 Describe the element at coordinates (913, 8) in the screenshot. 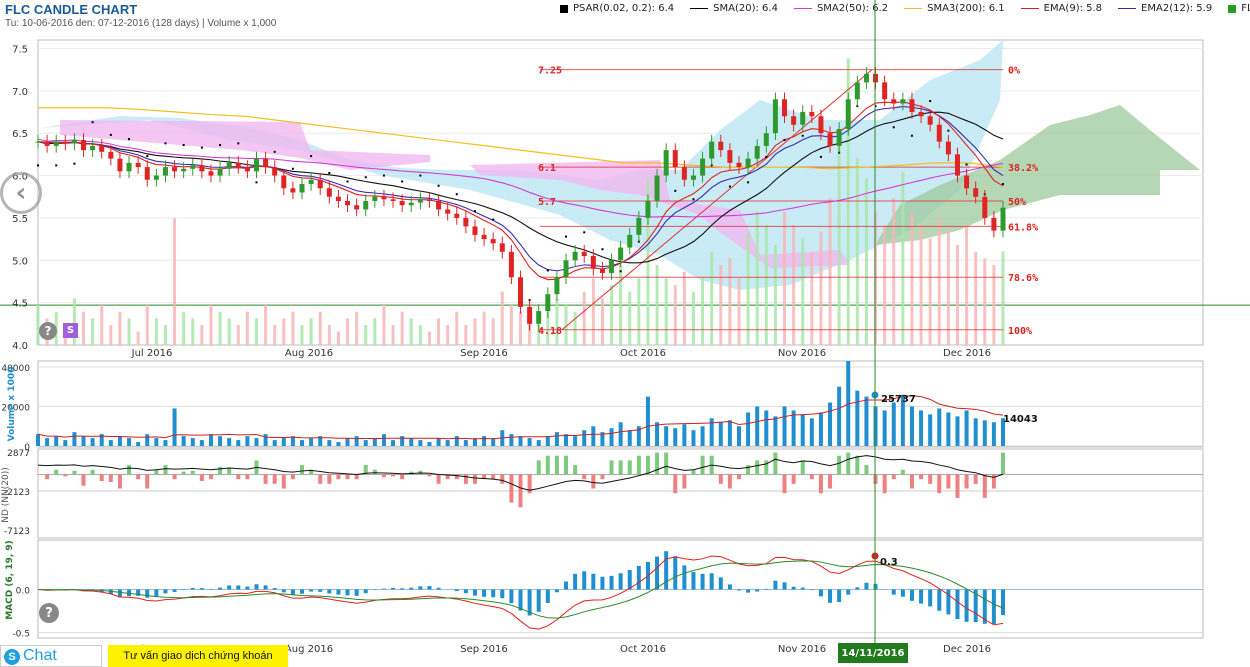

I see `legend-swatch-sma200` at that location.